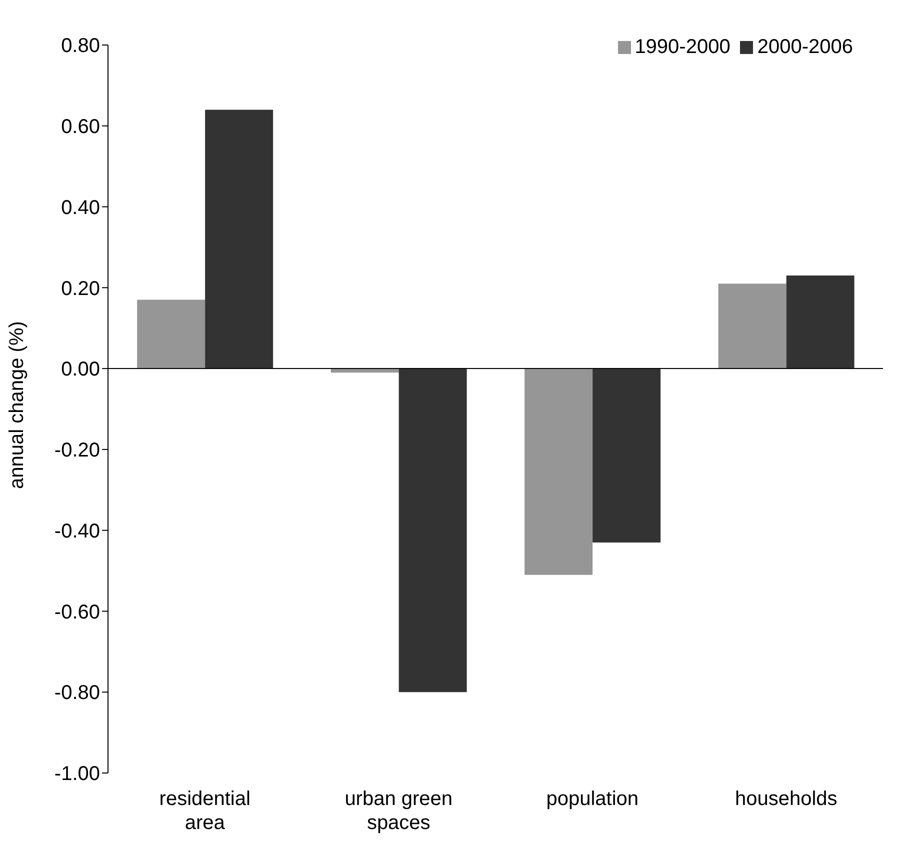 The image size is (899, 859). What do you see at coordinates (80, 289) in the screenshot?
I see `y-tick-label: 0.20` at bounding box center [80, 289].